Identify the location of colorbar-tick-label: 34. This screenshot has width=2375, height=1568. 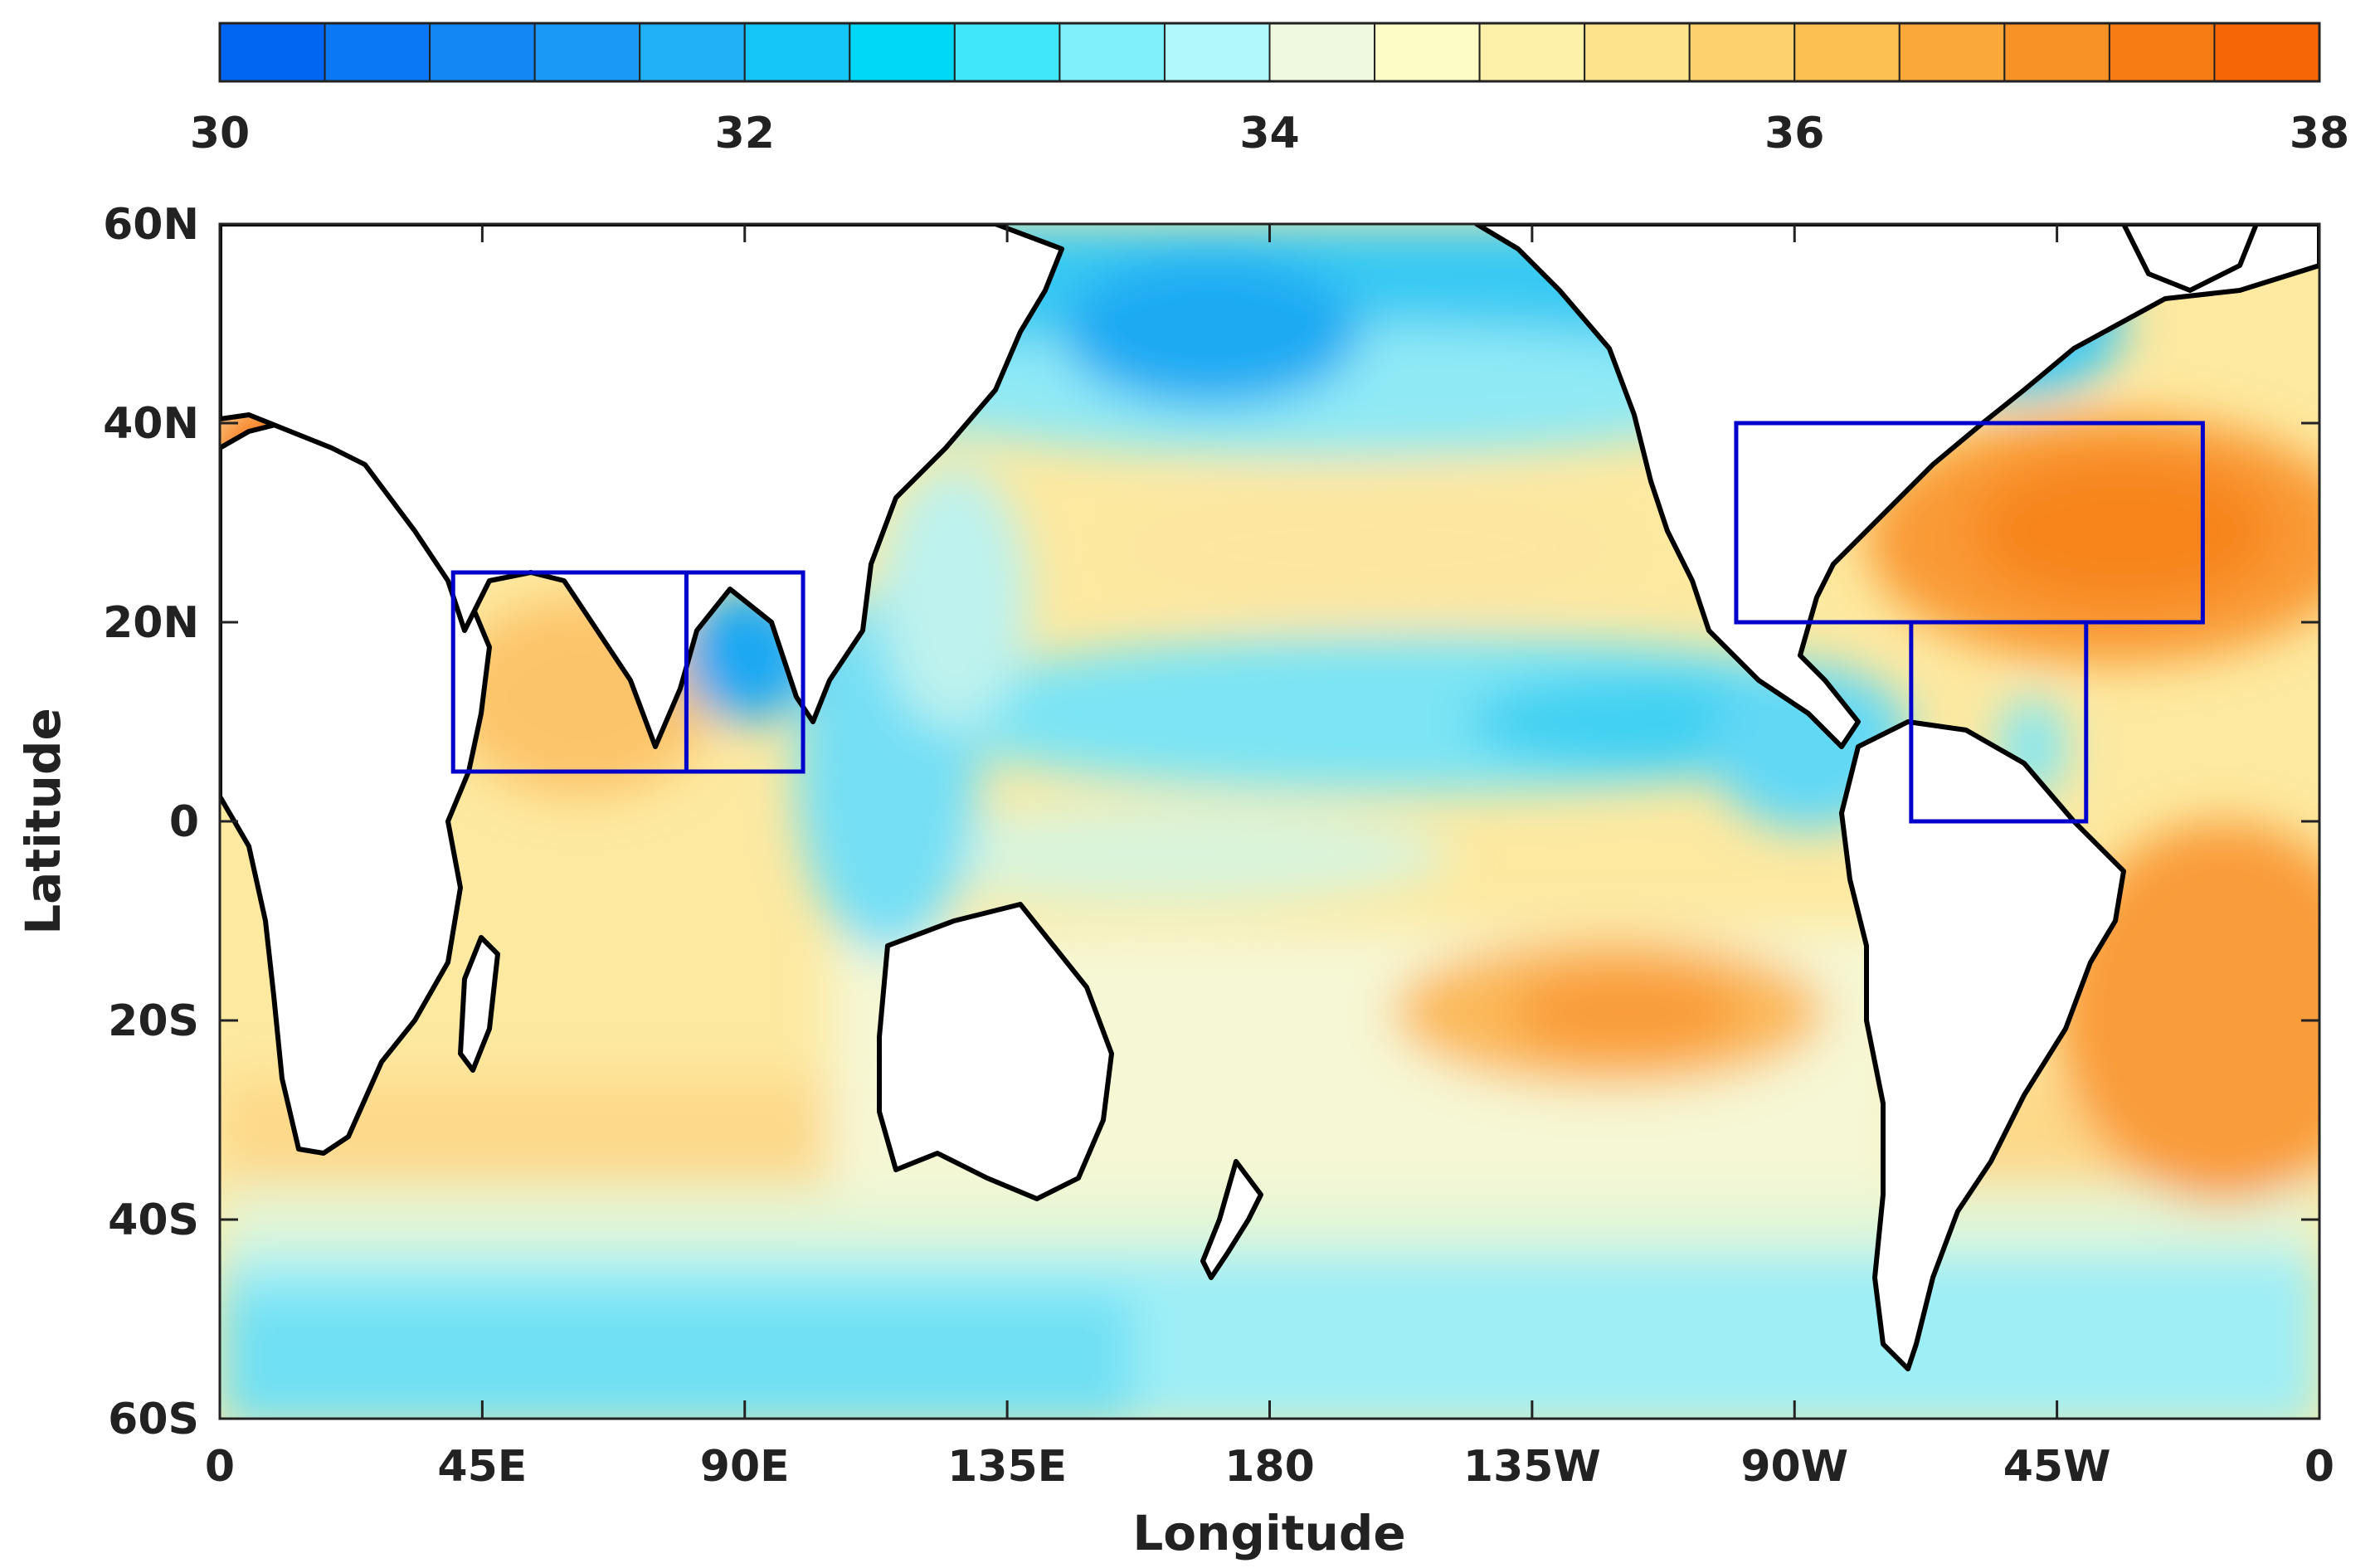
(1269, 133).